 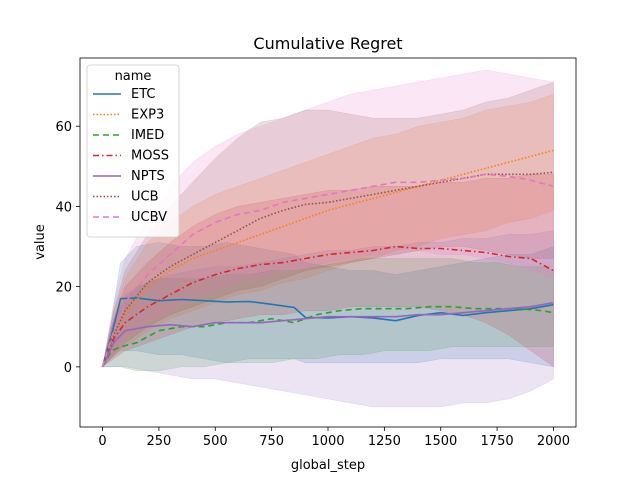 I want to click on x-tick-label: 2000, so click(x=553, y=441).